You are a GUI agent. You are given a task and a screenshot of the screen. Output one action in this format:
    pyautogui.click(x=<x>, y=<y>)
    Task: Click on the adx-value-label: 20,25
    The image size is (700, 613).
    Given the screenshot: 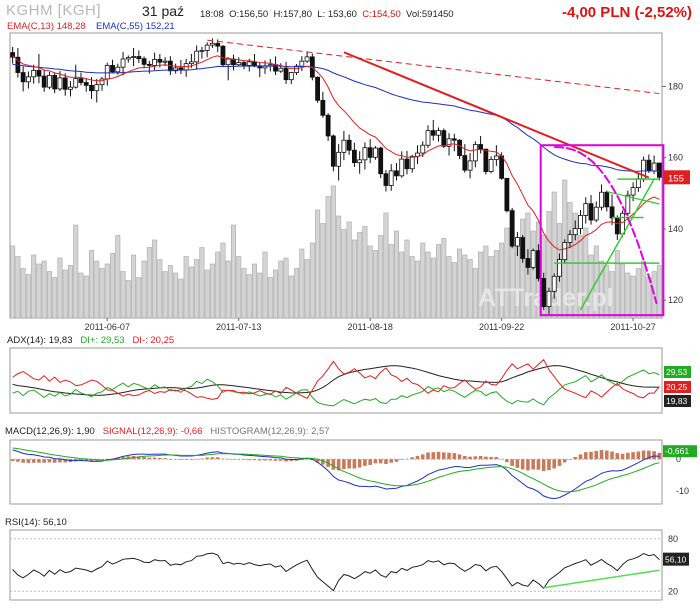 What is the action you would take?
    pyautogui.click(x=677, y=387)
    